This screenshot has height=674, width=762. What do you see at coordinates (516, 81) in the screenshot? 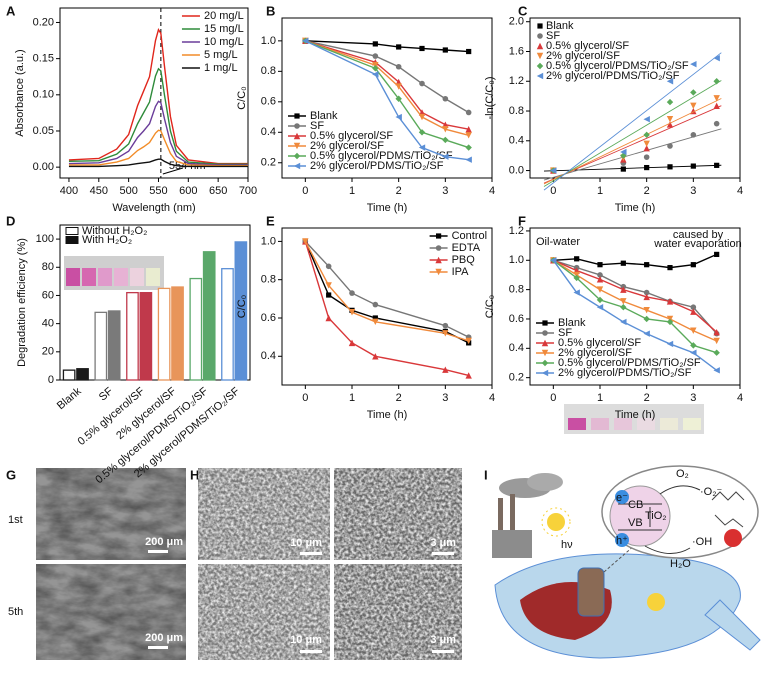
I see `y-tick-label: 1.2` at bounding box center [516, 81].